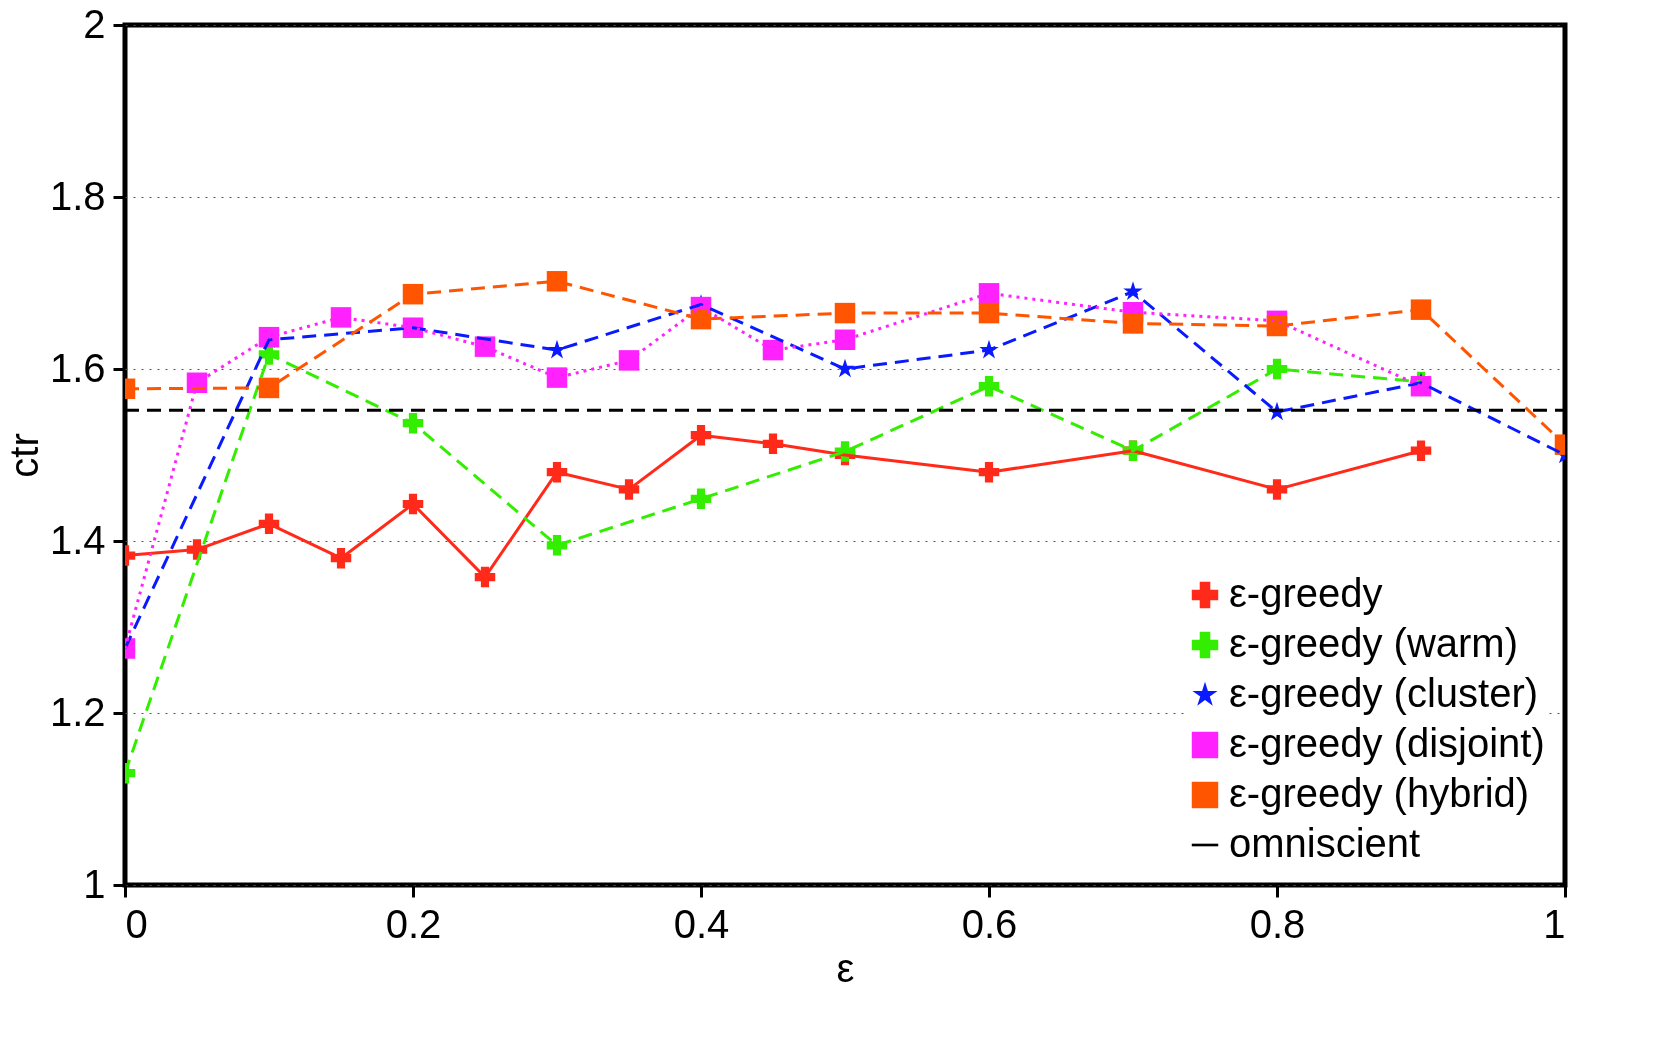 Image resolution: width=1673 pixels, height=1046 pixels. Describe the element at coordinates (77, 539) in the screenshot. I see `y-tick-label: 1.4` at that location.